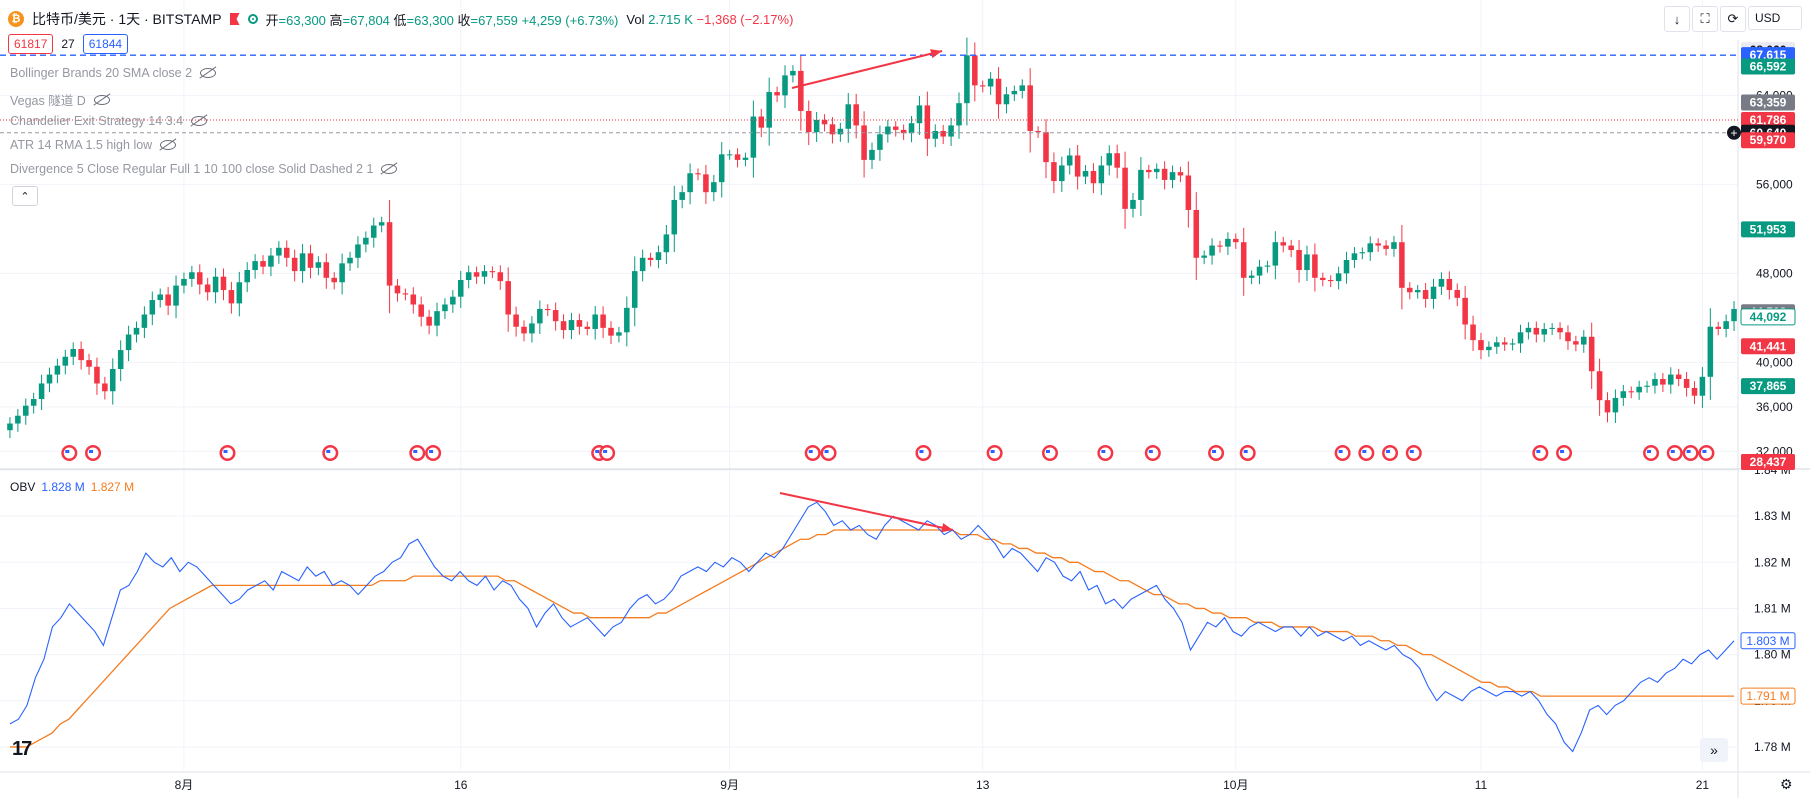 This screenshot has width=1810, height=798. Describe the element at coordinates (1733, 133) in the screenshot. I see `plus-icon: +` at that location.